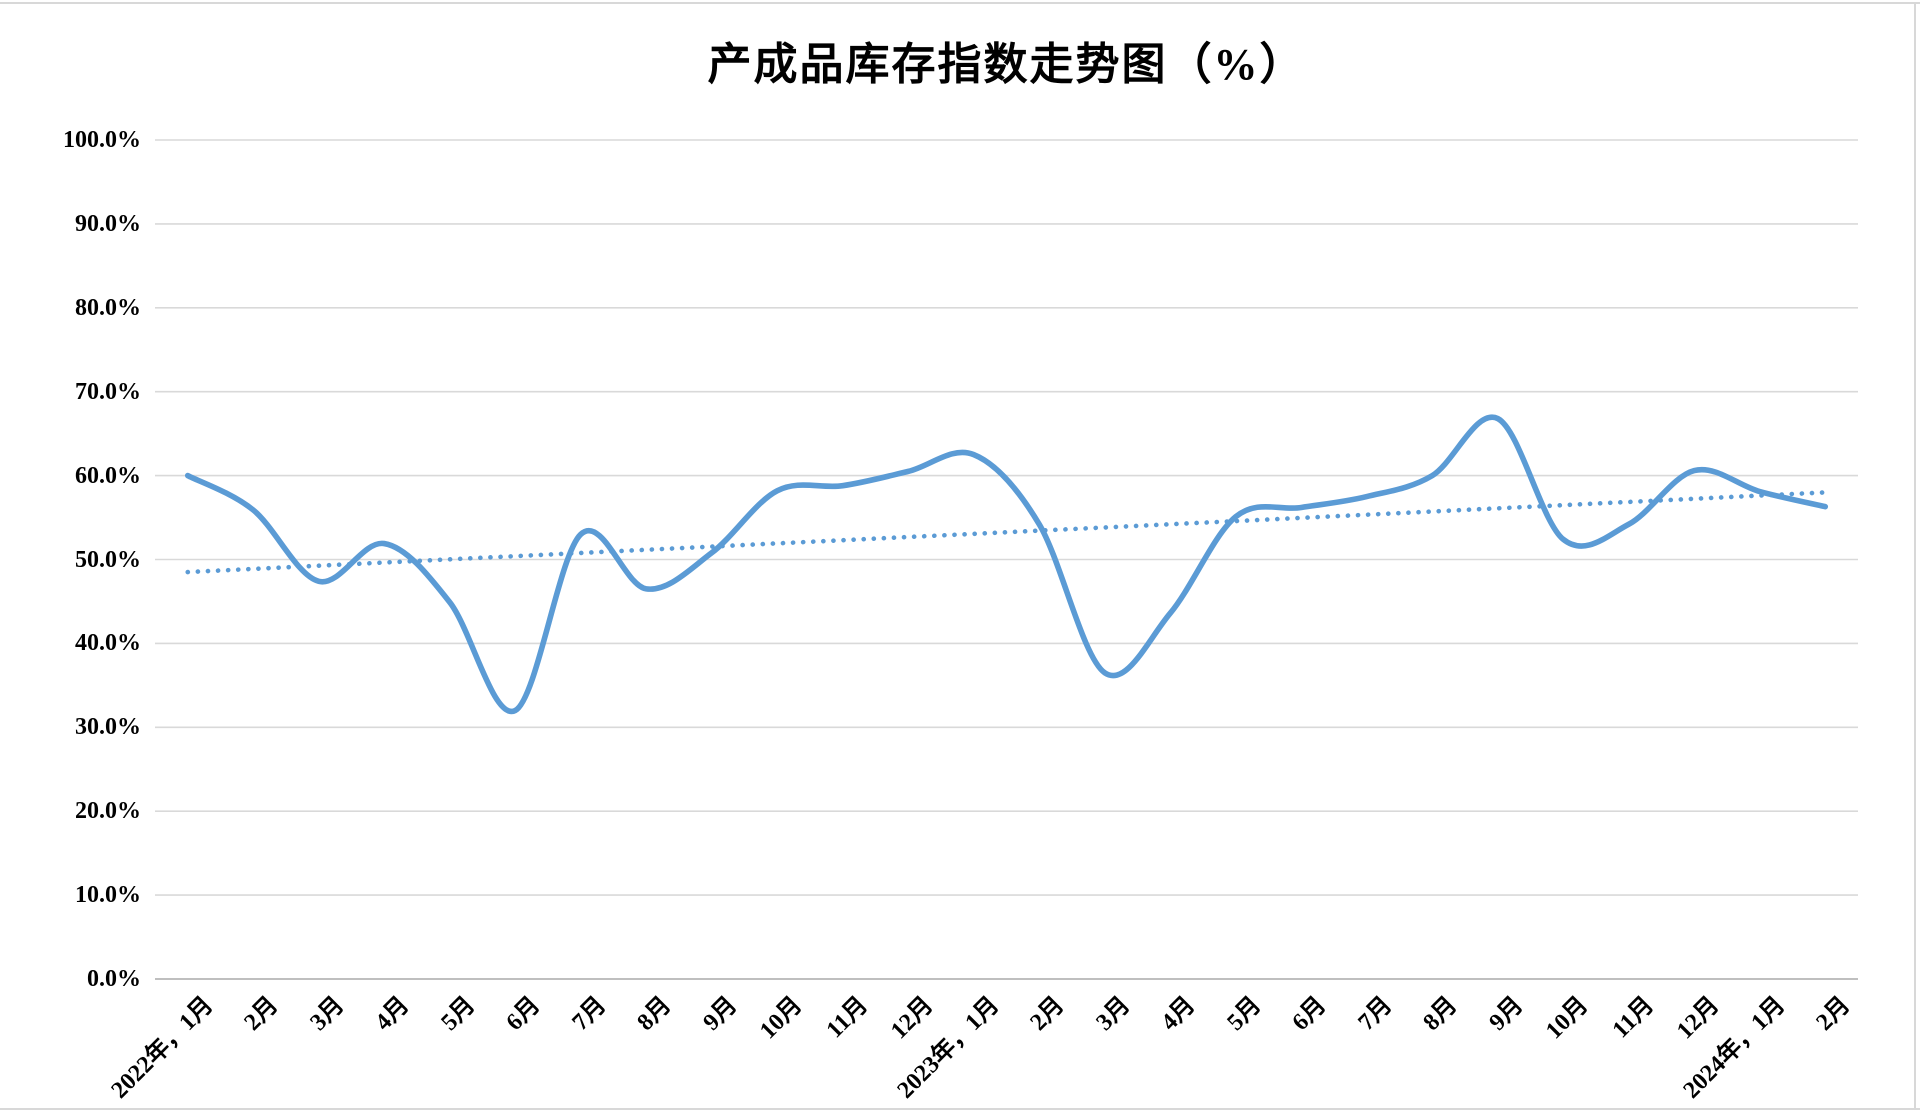 The width and height of the screenshot is (1920, 1118). I want to click on y-tick-label: 100.0%, so click(102, 140).